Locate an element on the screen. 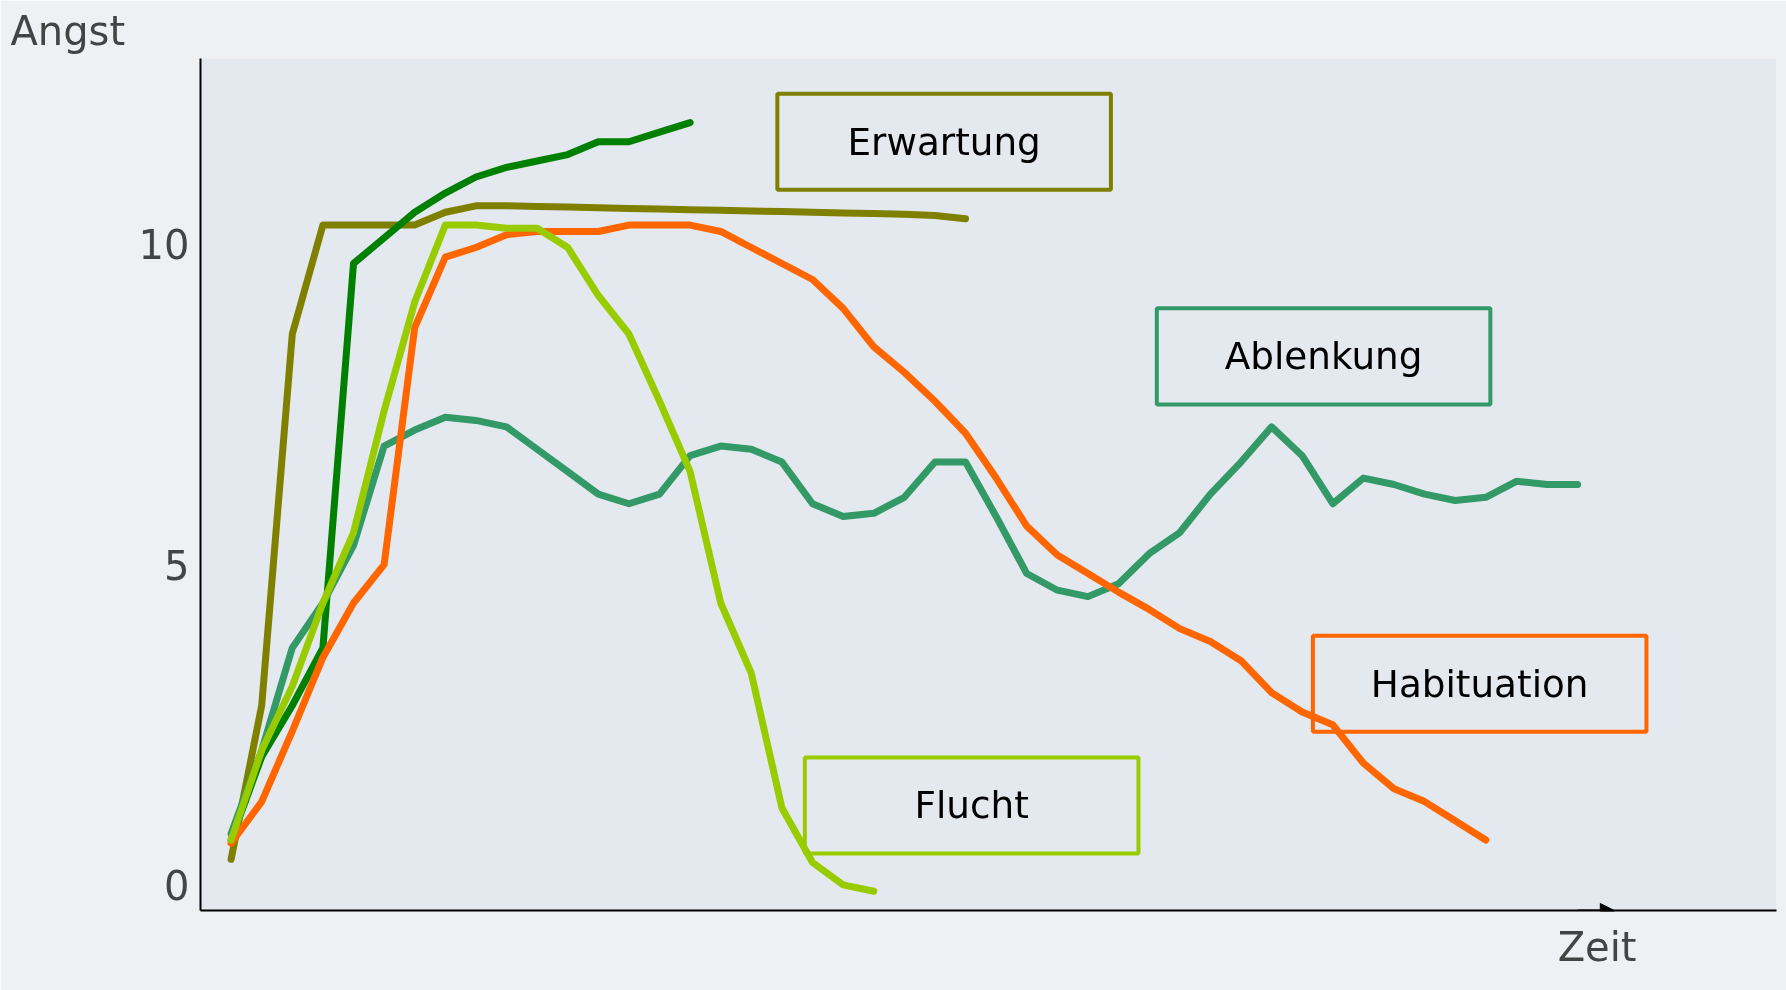  text: Flucht is located at coordinates (971, 805).